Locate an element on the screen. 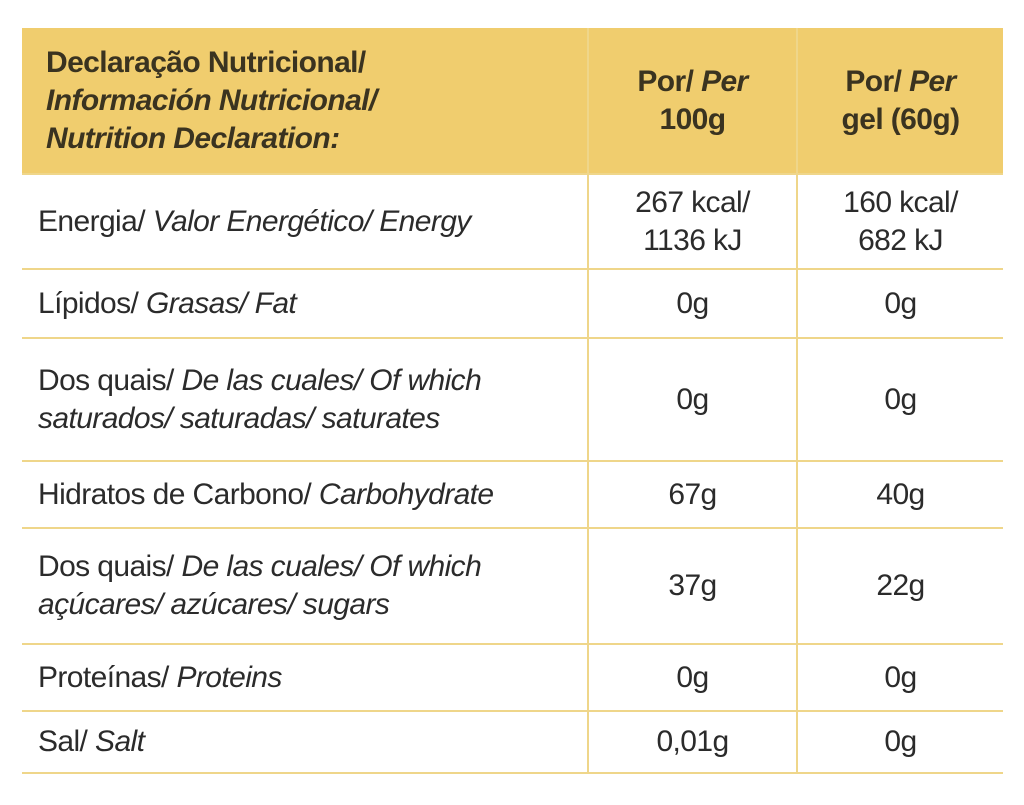 The height and width of the screenshot is (805, 1024). plain-text: gel (60g) is located at coordinates (901, 119).